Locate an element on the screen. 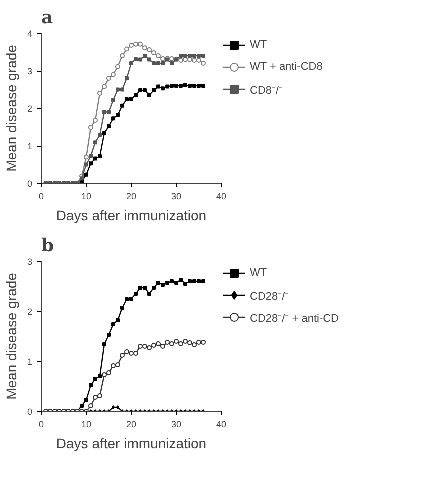  y-tick-label: 4 is located at coordinates (30, 34).